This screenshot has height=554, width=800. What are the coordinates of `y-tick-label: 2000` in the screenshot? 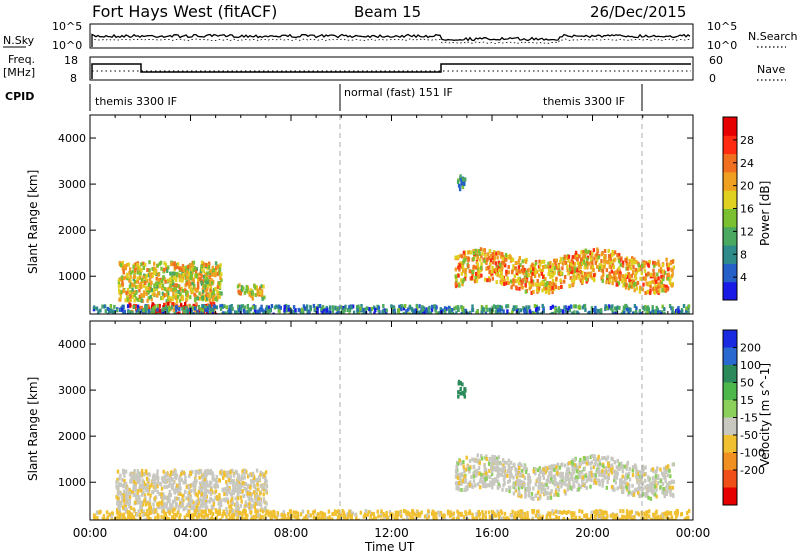 It's located at (72, 230).